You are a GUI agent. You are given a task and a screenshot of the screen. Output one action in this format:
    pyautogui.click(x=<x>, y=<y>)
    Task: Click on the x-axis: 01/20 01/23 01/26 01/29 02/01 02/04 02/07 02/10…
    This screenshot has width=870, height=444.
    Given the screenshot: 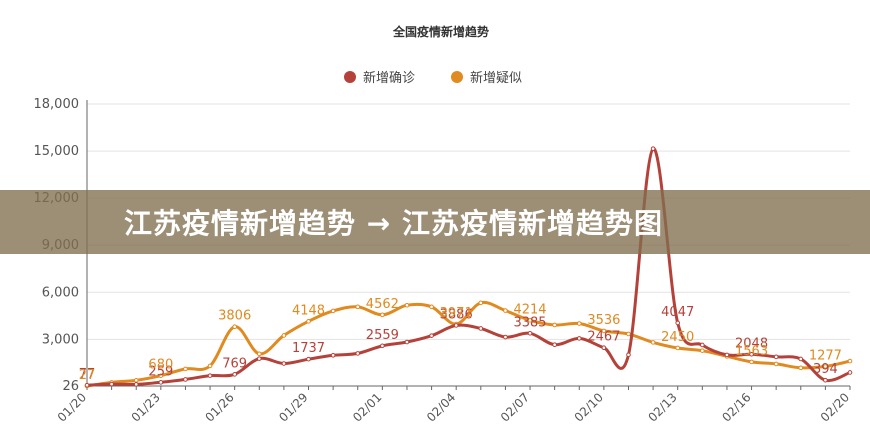 What is the action you would take?
    pyautogui.click(x=453, y=405)
    